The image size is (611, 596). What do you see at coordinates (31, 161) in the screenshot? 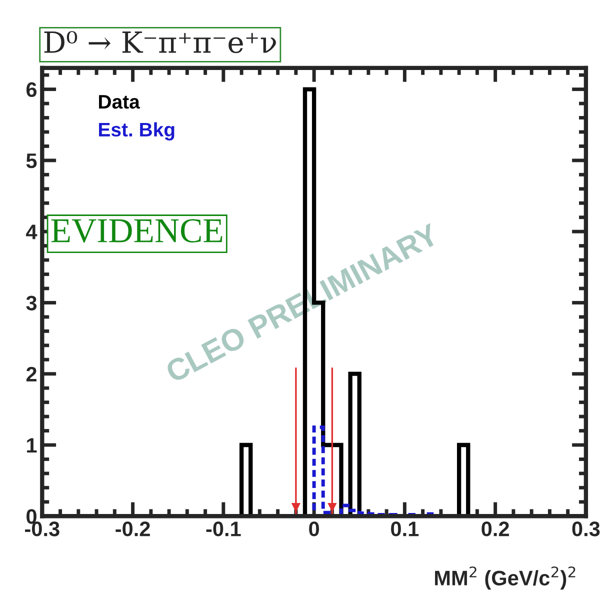
I see `y-tick-label: 5` at bounding box center [31, 161].